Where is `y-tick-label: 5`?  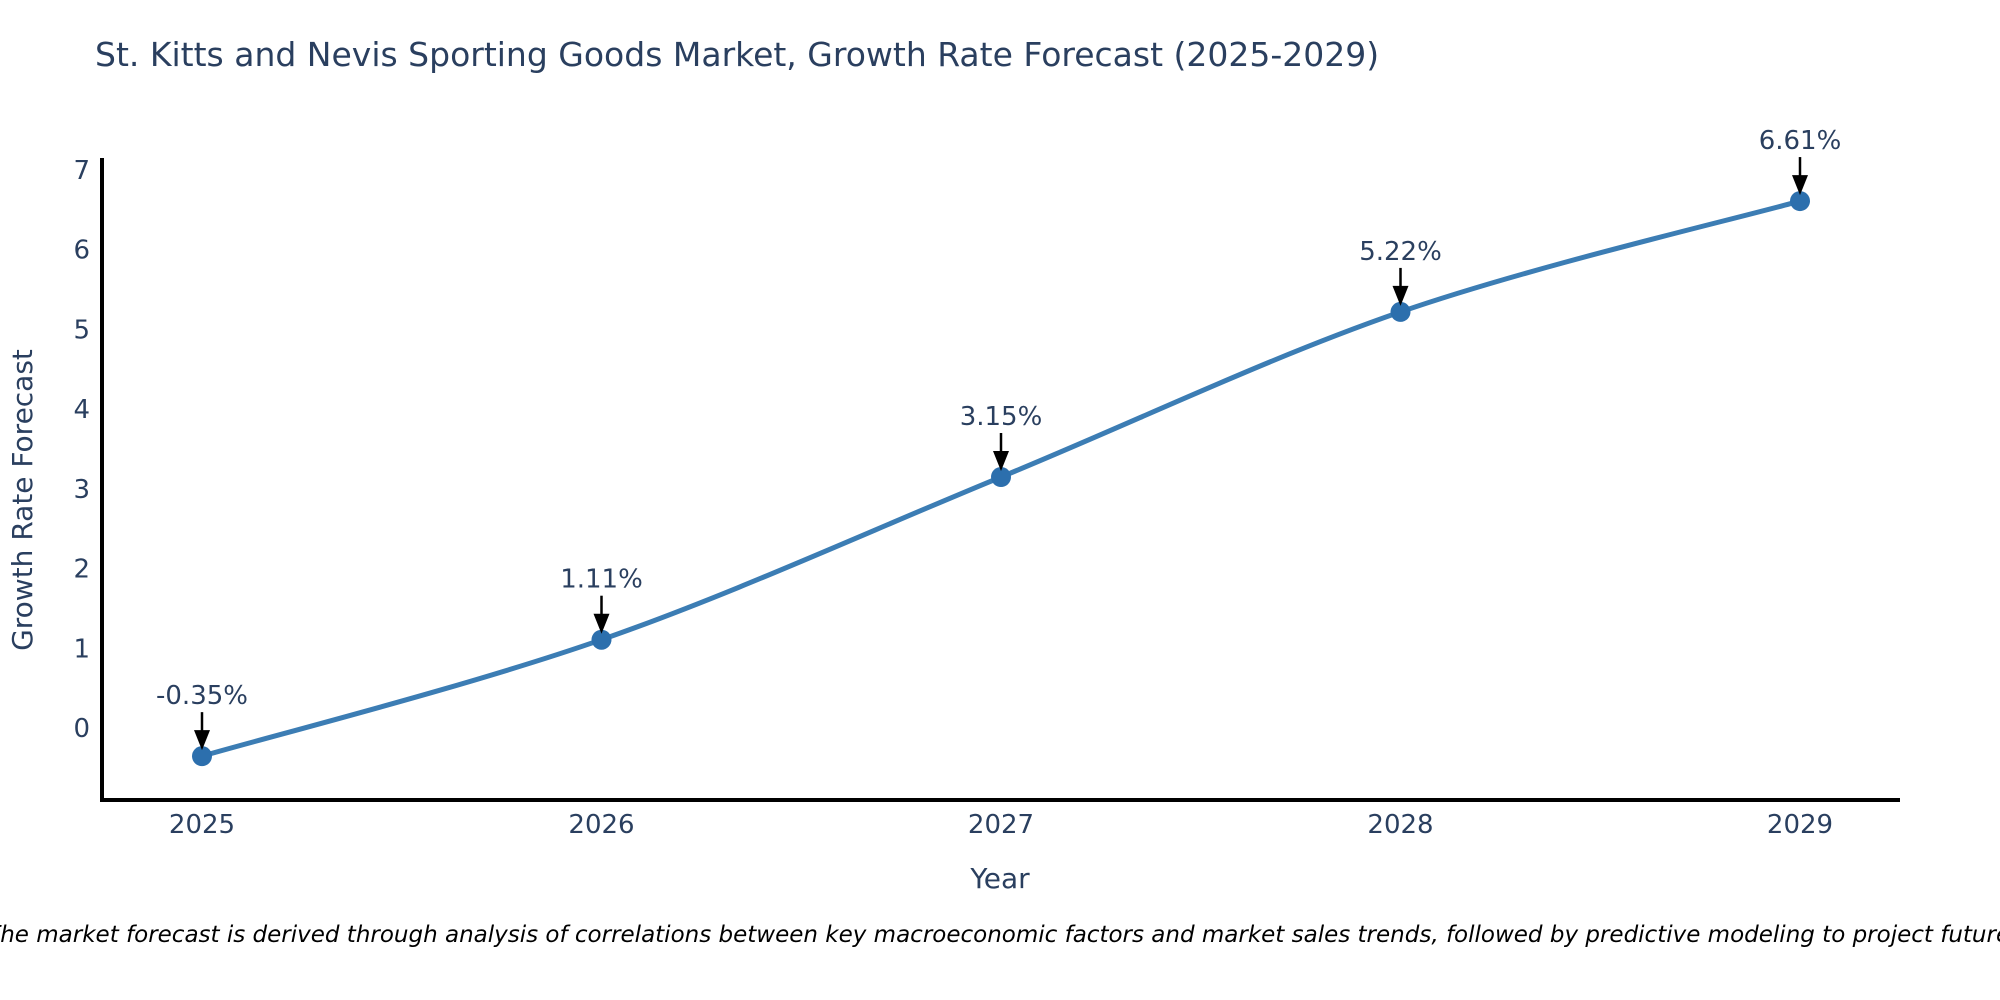 y-tick-label: 5 is located at coordinates (81, 330).